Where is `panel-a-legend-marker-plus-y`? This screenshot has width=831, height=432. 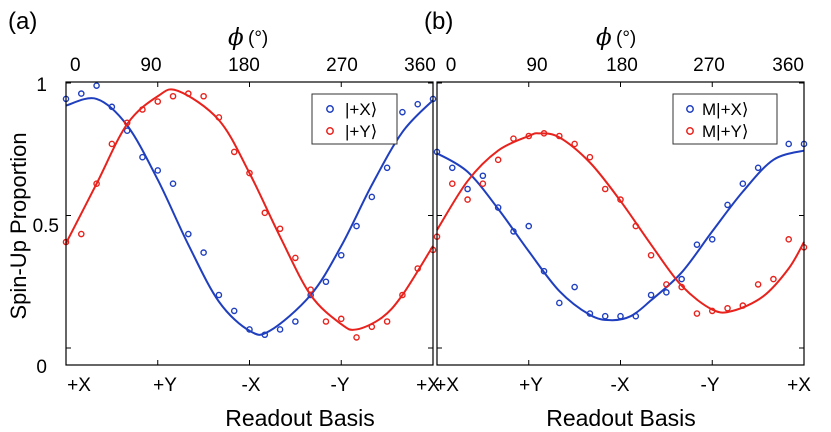 panel-a-legend-marker-plus-y is located at coordinates (330, 131).